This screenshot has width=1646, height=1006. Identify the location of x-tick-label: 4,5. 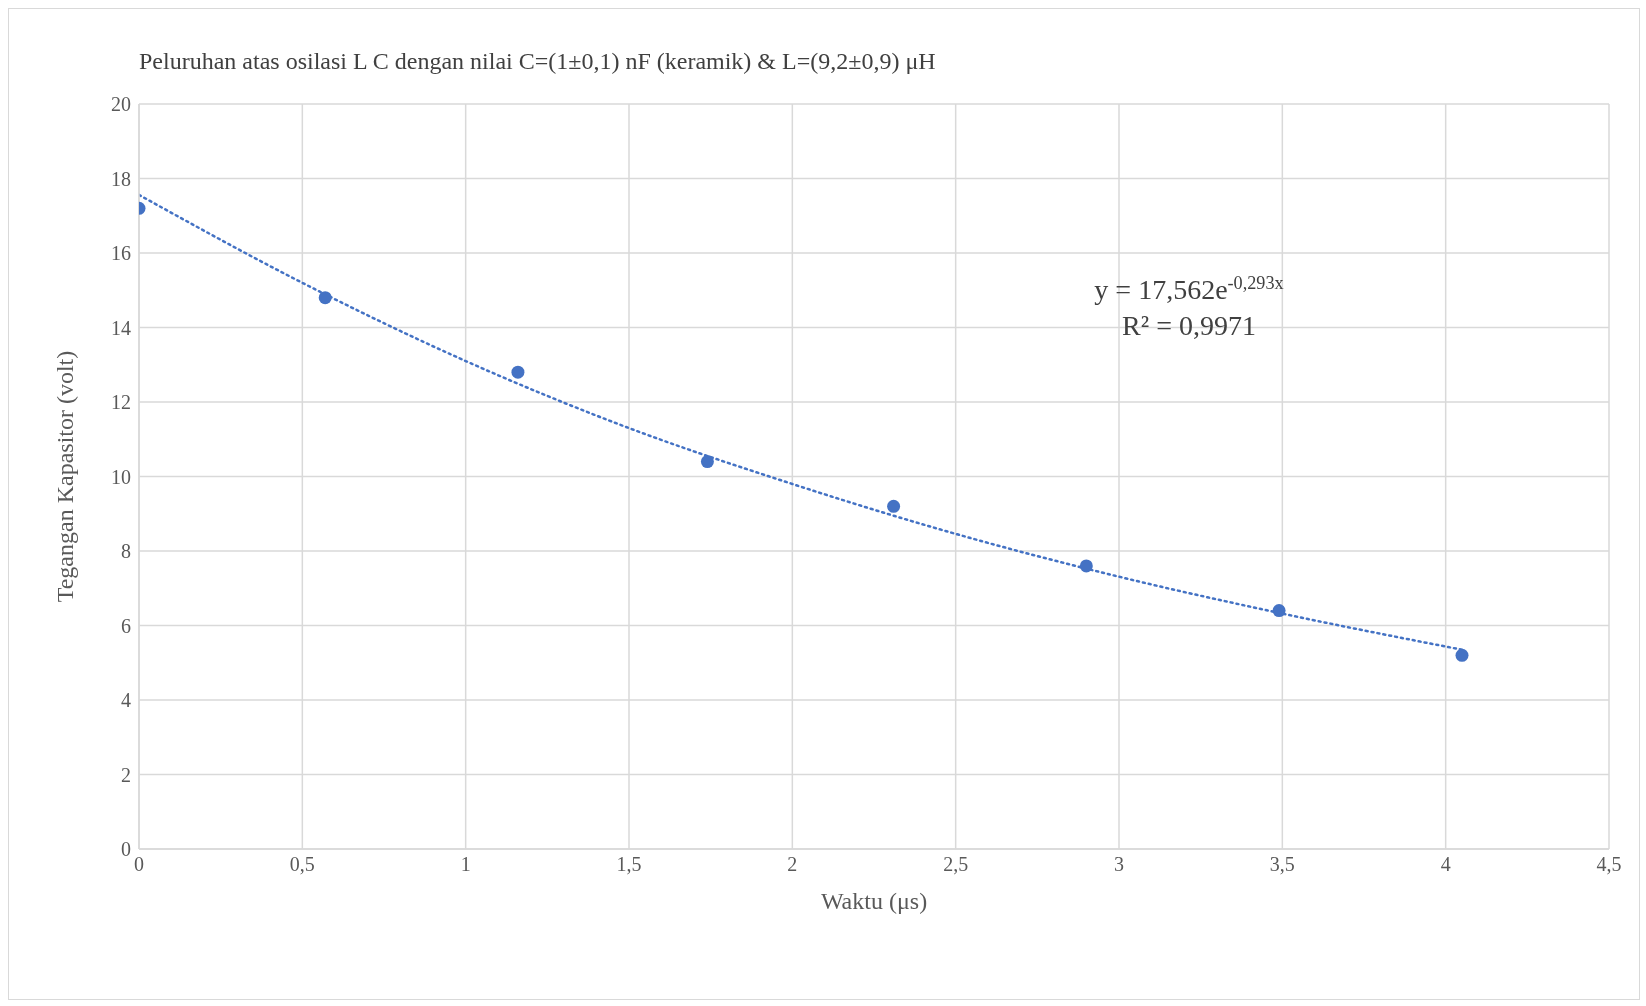
(1609, 864).